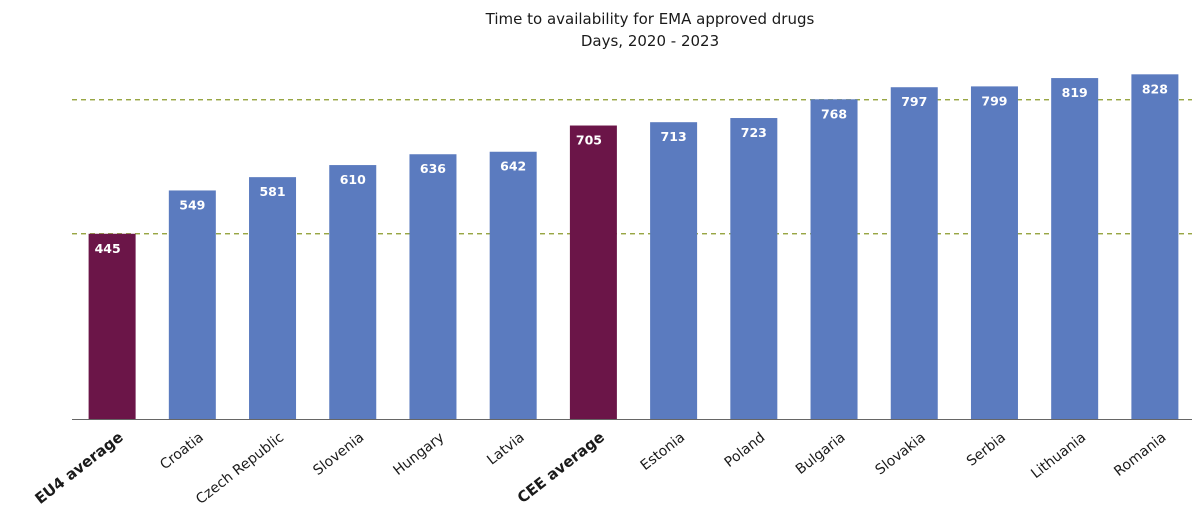  I want to click on data-label-slovakia: 797, so click(914, 101).